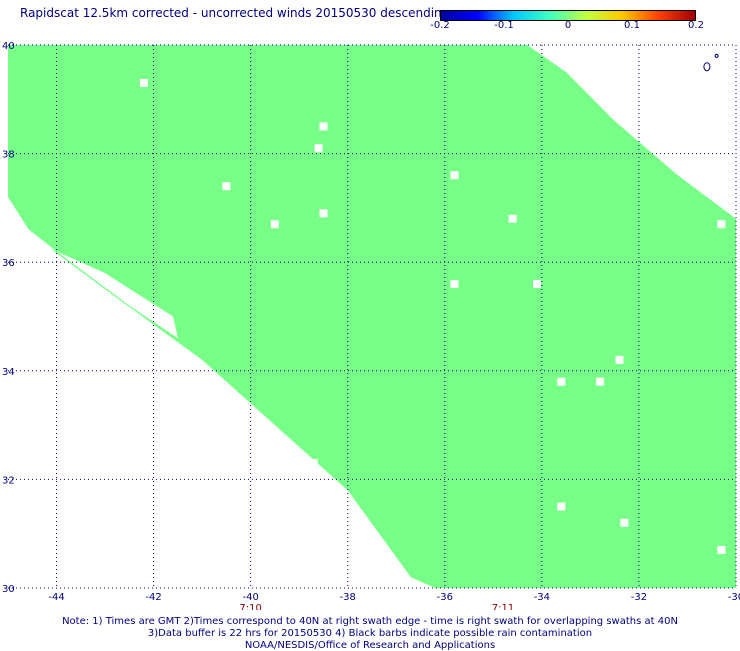  I want to click on time-label: 7:11, so click(503, 606).